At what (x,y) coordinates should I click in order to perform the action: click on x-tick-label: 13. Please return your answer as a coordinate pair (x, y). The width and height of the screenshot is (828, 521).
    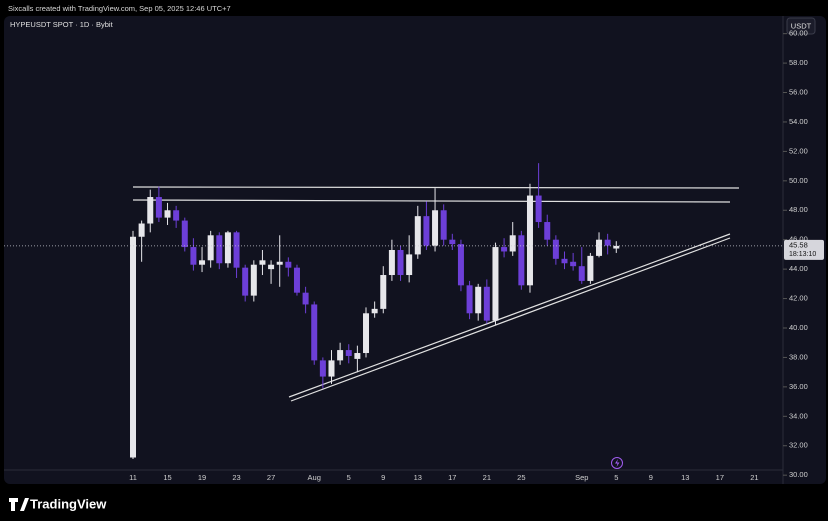
    Looking at the image, I should click on (685, 477).